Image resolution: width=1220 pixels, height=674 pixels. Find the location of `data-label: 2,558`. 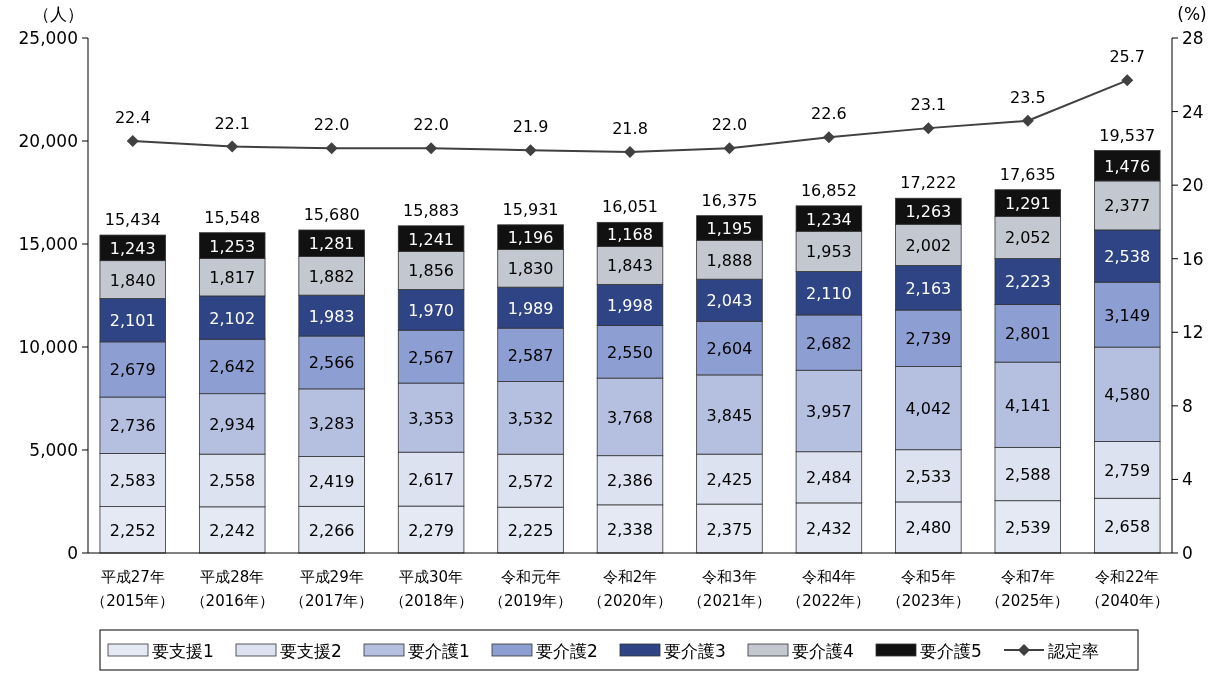

data-label: 2,558 is located at coordinates (232, 481).